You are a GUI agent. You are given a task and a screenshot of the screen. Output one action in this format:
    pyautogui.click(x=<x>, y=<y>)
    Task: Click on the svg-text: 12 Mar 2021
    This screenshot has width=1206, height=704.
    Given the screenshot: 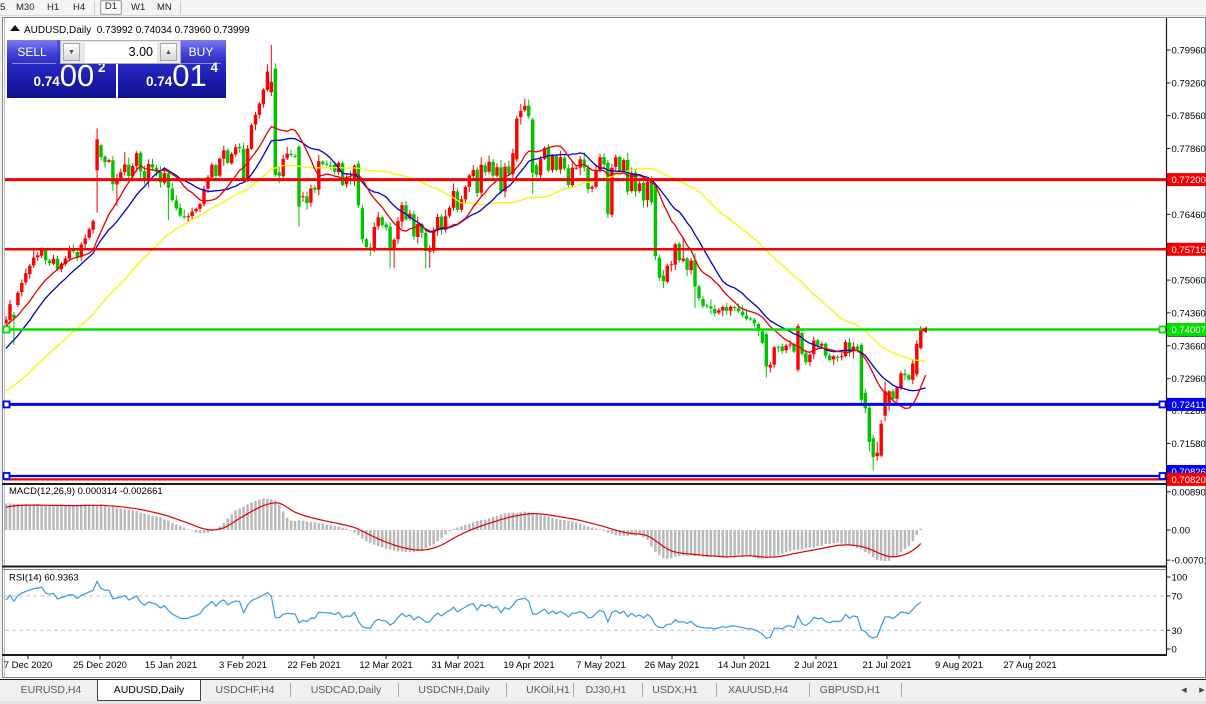 What is the action you would take?
    pyautogui.click(x=385, y=665)
    